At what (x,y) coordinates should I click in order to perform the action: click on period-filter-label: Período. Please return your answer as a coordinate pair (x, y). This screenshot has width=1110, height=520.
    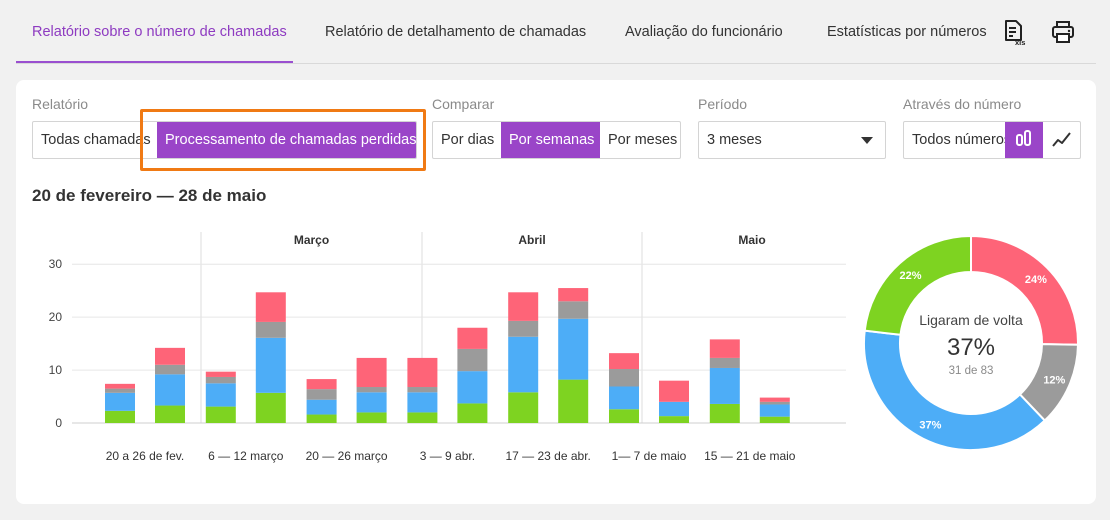
    Looking at the image, I should click on (723, 104).